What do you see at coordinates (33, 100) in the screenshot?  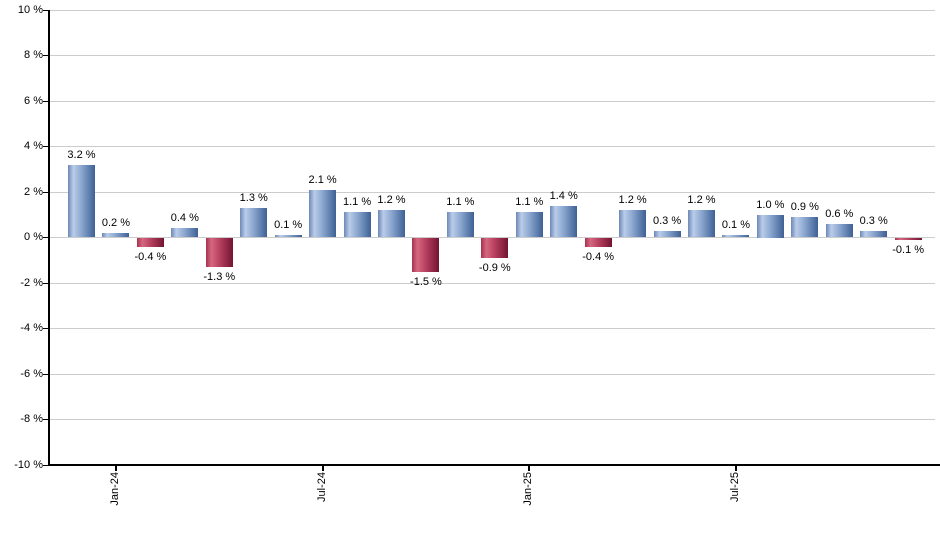 I see `y-axis-label-6: 6 %` at bounding box center [33, 100].